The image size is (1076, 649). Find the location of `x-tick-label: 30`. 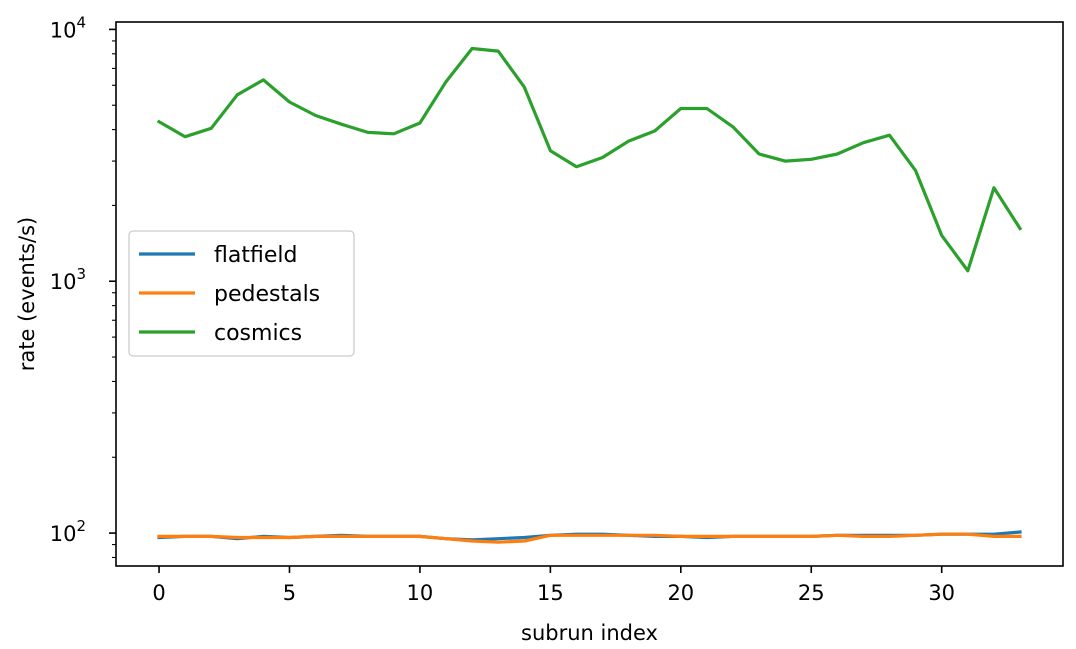

x-tick-label: 30 is located at coordinates (941, 593).